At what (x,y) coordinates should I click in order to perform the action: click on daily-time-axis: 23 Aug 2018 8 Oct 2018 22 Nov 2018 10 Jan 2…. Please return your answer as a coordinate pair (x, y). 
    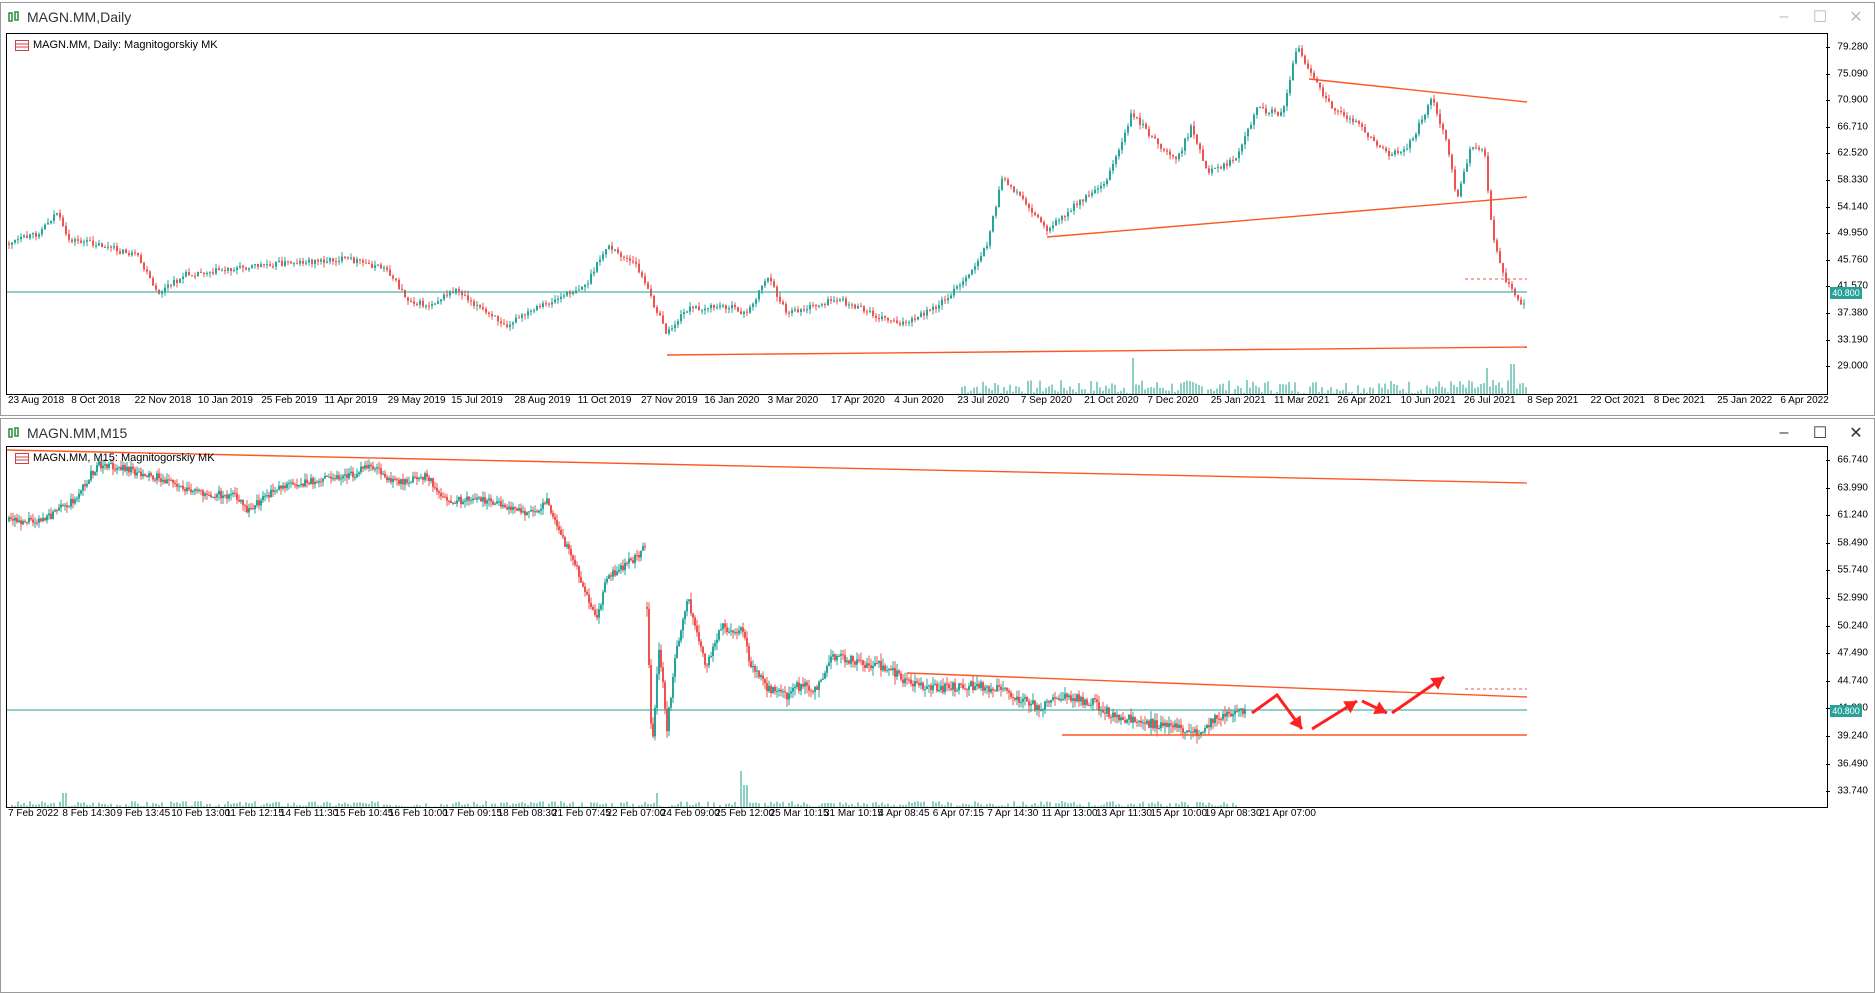
    Looking at the image, I should click on (916, 403).